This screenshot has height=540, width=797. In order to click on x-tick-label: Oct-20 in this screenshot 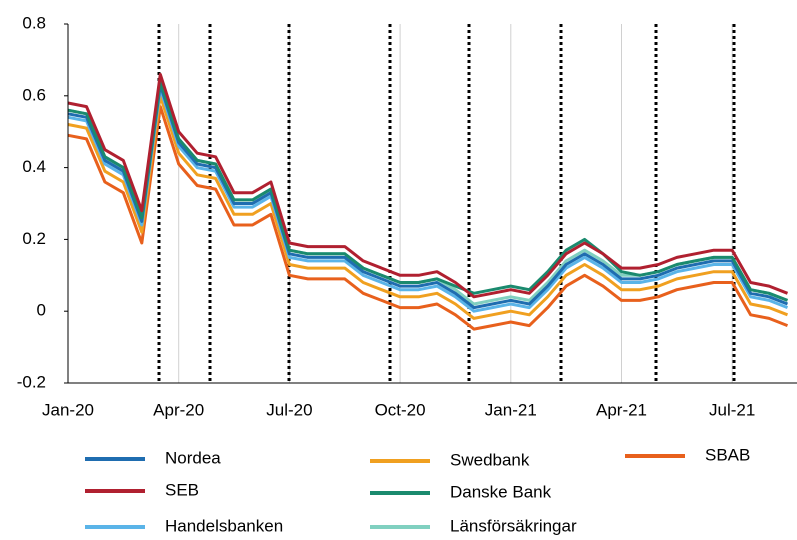, I will do `click(400, 409)`.